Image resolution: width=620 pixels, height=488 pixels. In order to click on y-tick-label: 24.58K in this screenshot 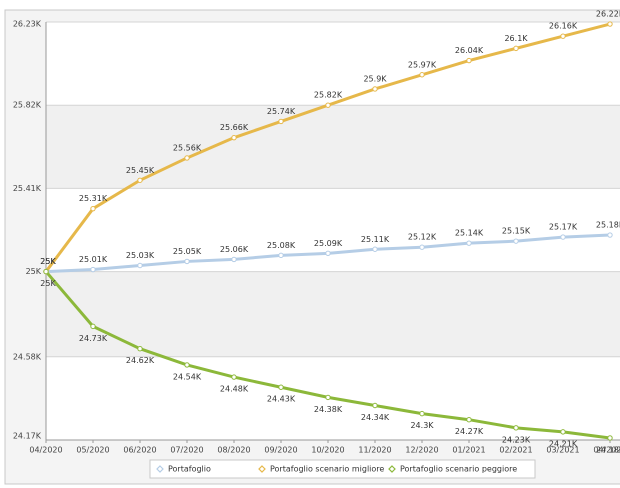, I will do `click(27, 356)`.